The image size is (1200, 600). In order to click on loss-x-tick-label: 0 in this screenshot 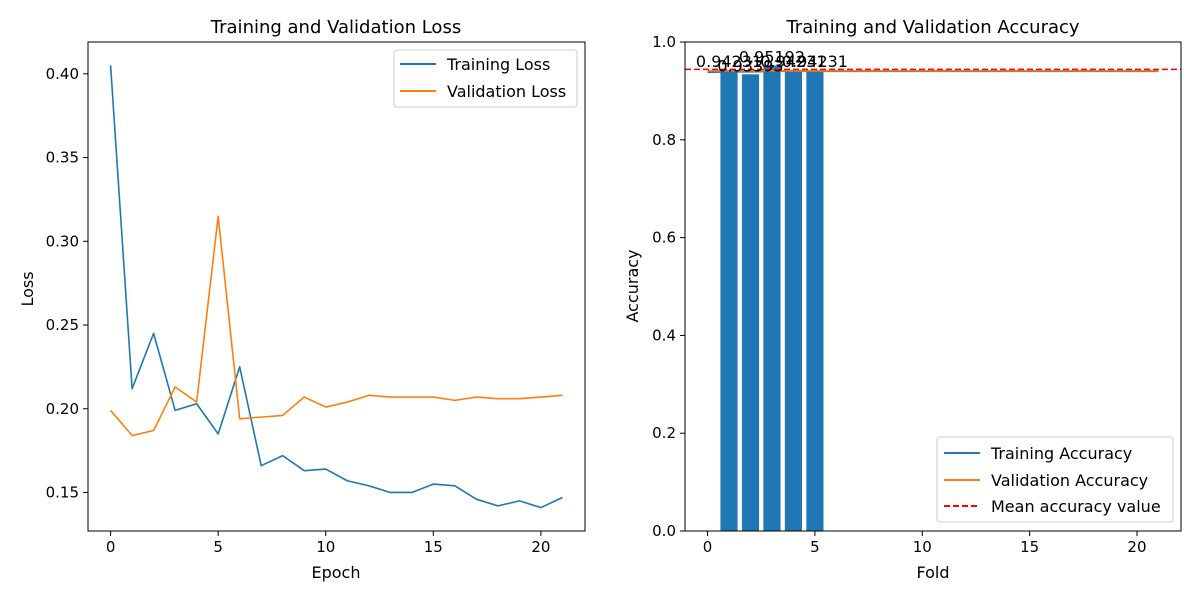, I will do `click(111, 547)`.